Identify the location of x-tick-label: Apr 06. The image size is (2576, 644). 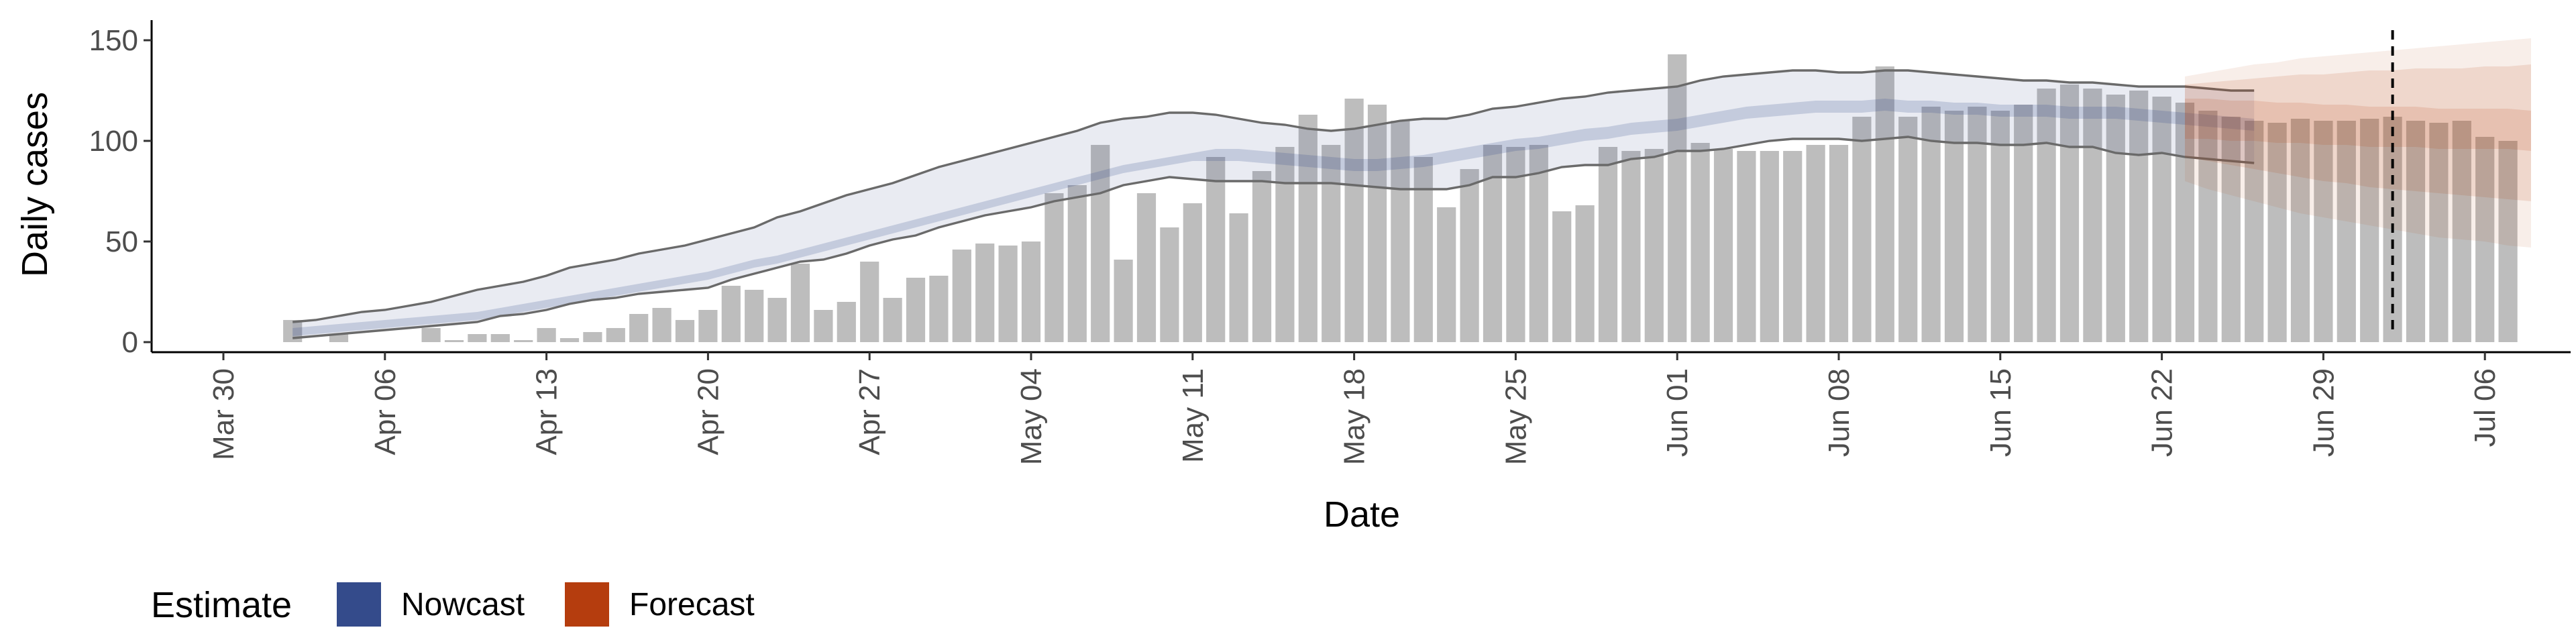
(385, 411).